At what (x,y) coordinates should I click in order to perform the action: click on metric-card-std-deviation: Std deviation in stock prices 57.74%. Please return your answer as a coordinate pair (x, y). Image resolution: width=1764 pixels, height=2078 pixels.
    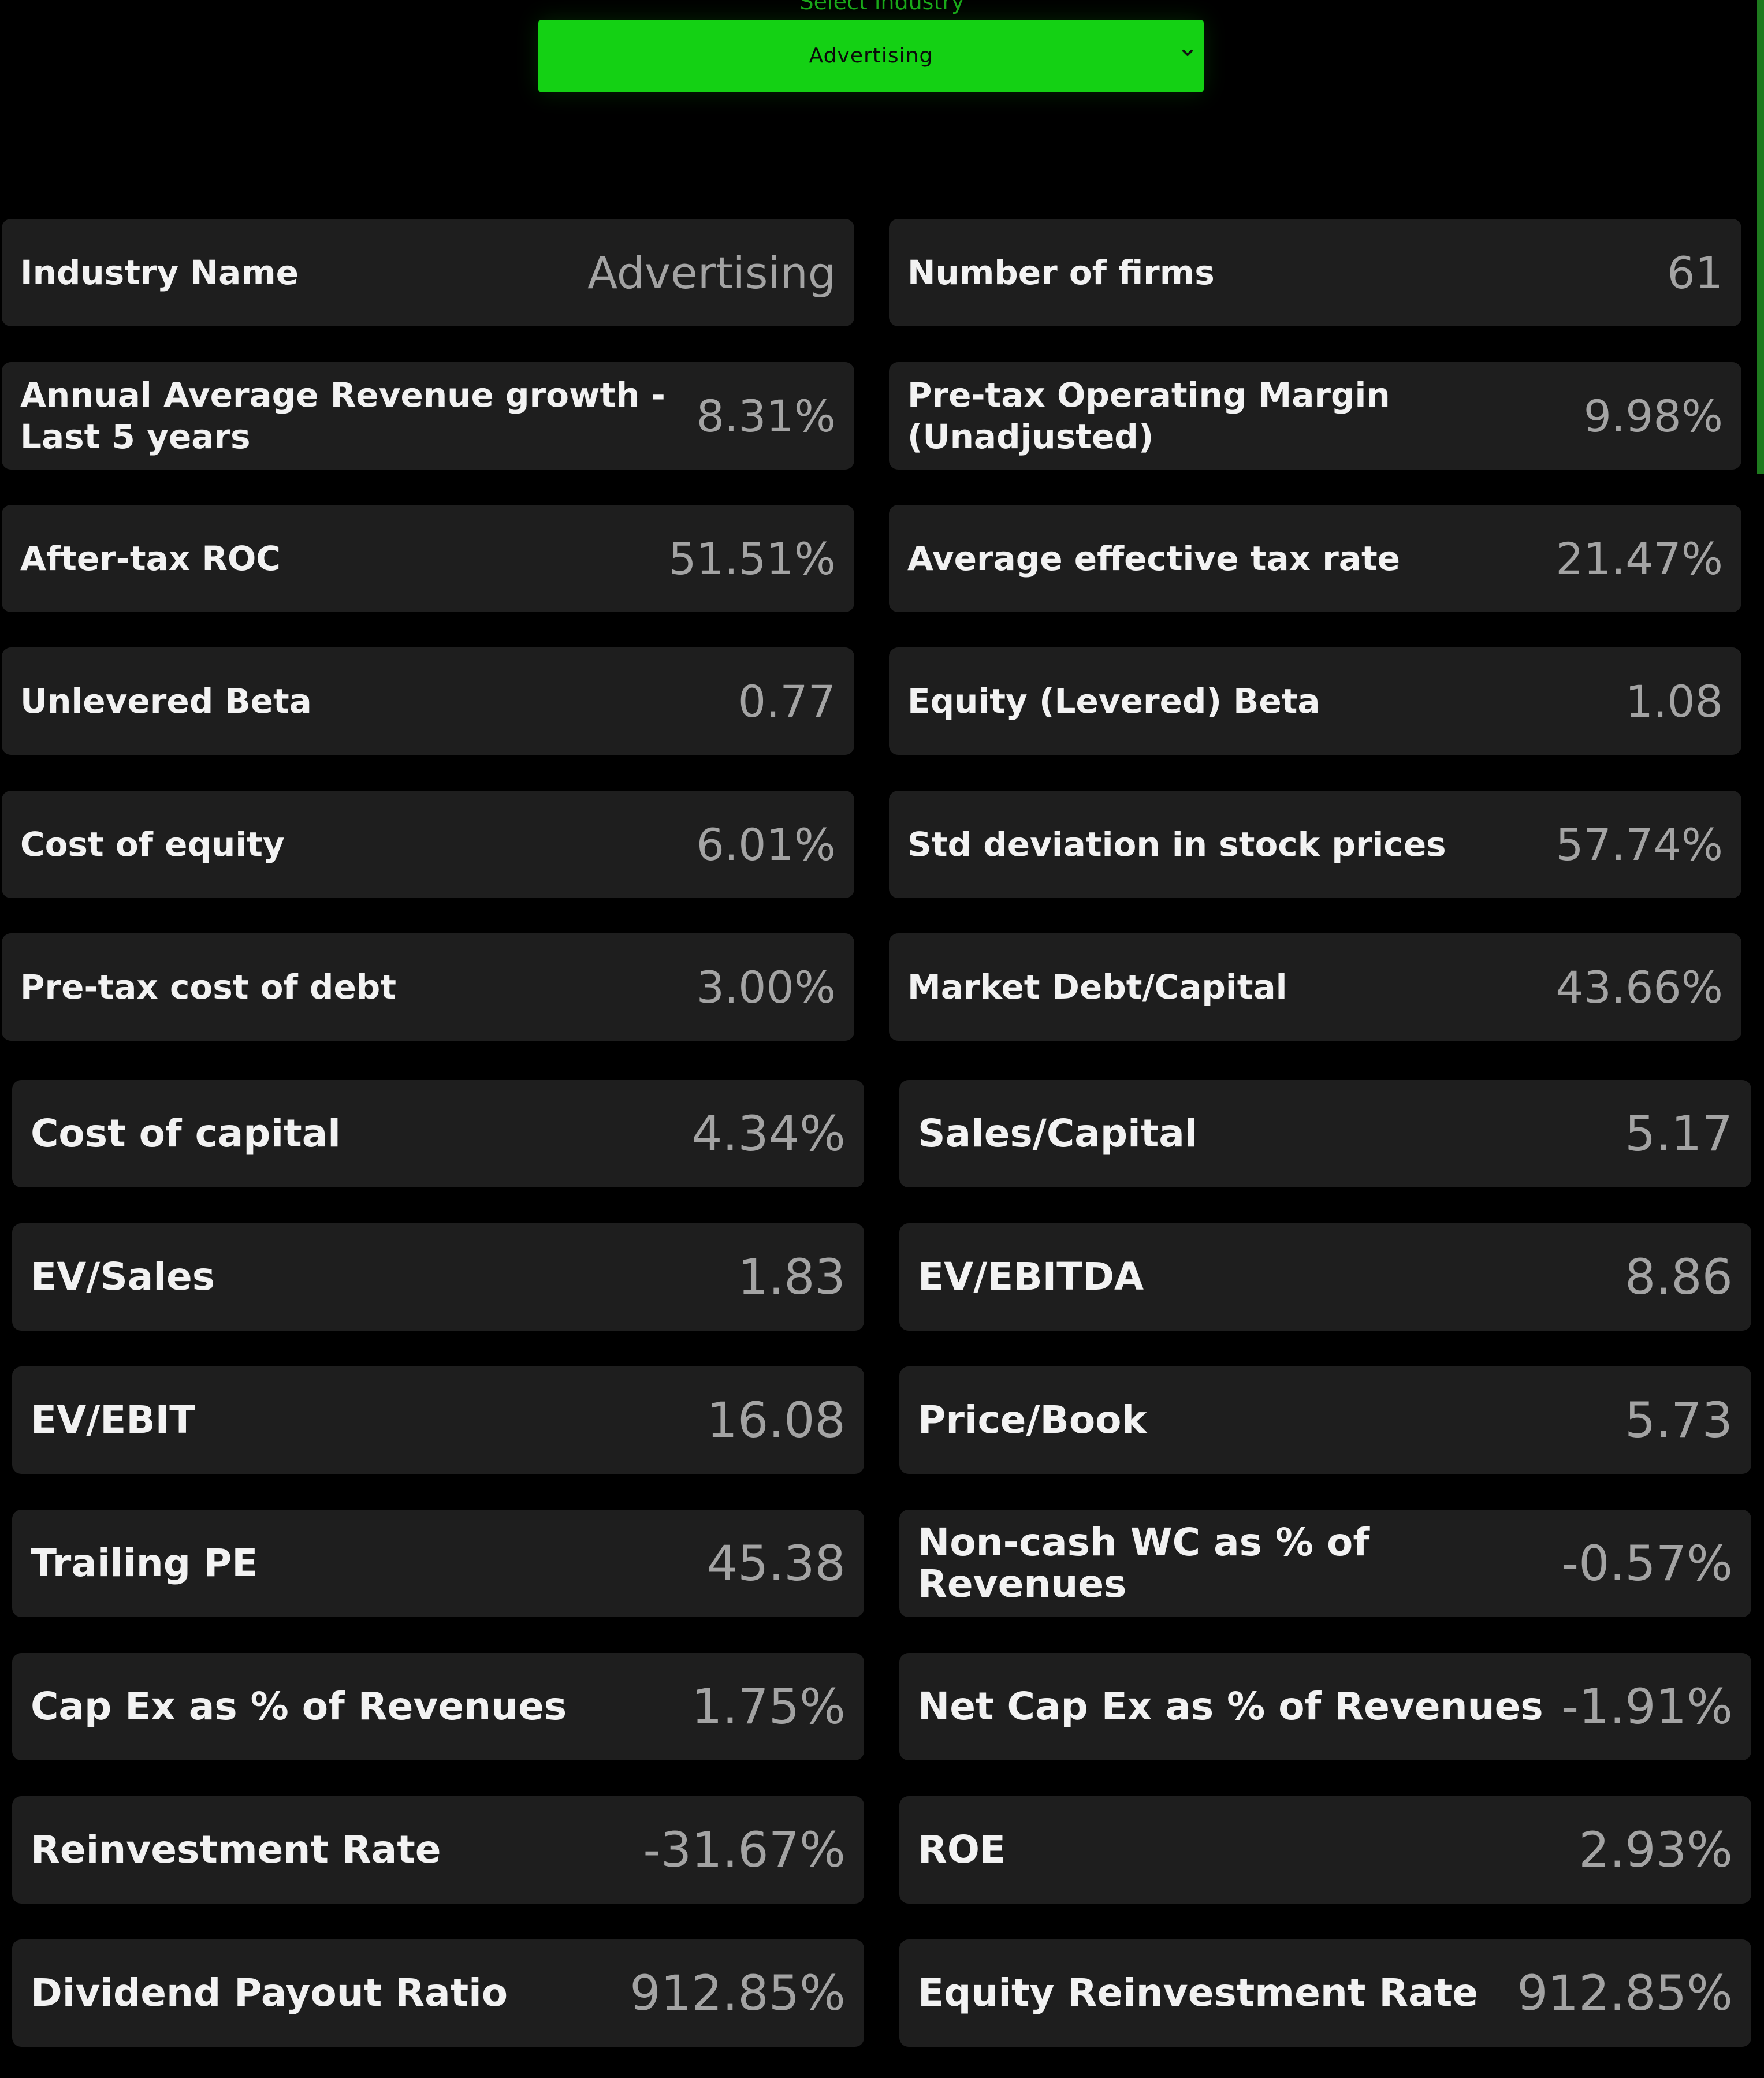
    Looking at the image, I should click on (1315, 844).